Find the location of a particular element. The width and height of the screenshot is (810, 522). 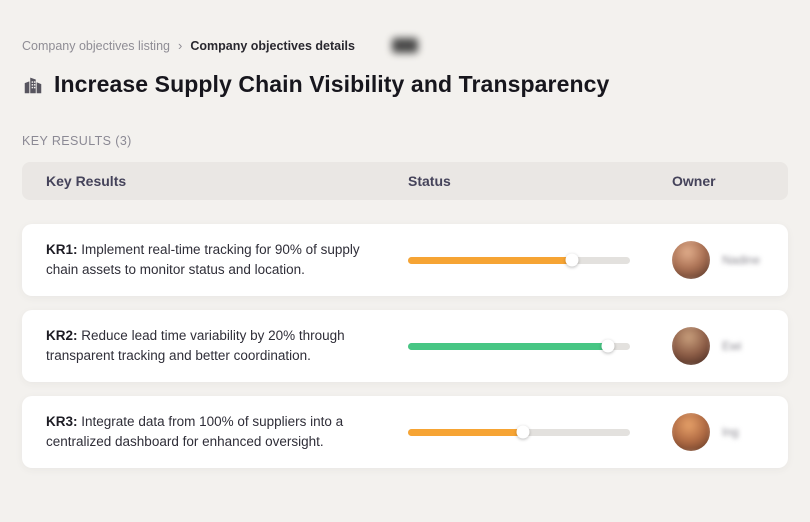

kr2-label: KR2: is located at coordinates (62, 336).